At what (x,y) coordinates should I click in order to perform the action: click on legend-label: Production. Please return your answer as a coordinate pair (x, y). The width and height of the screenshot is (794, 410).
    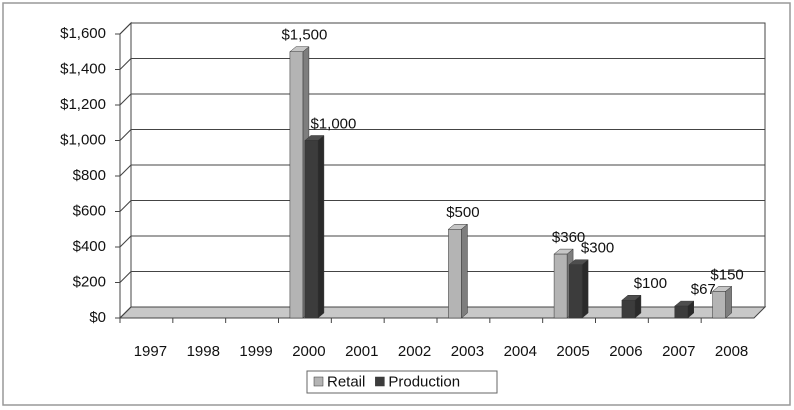
    Looking at the image, I should click on (424, 381).